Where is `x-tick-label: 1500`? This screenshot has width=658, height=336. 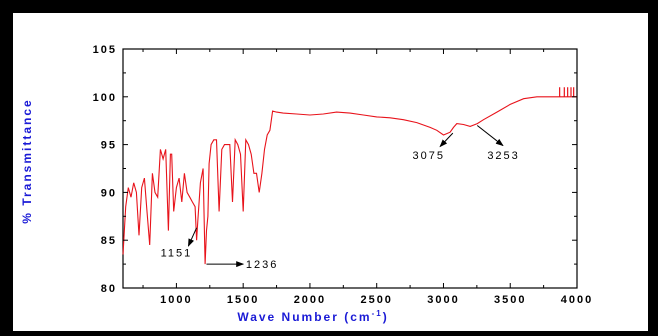
x-tick-label: 1500 is located at coordinates (243, 300).